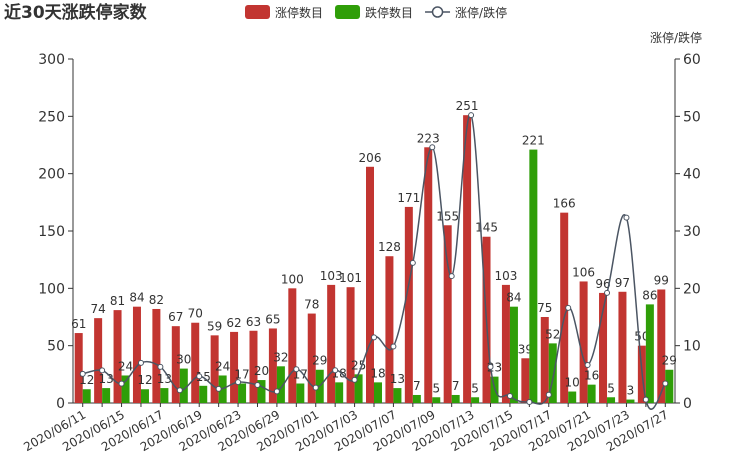  I want to click on bar-value-label: 63, so click(253, 322).